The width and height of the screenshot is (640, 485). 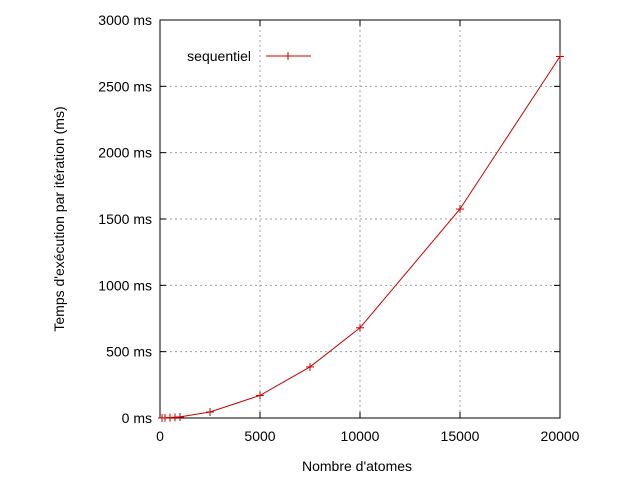 I want to click on y-tick-label: 3000 ms, so click(x=125, y=20).